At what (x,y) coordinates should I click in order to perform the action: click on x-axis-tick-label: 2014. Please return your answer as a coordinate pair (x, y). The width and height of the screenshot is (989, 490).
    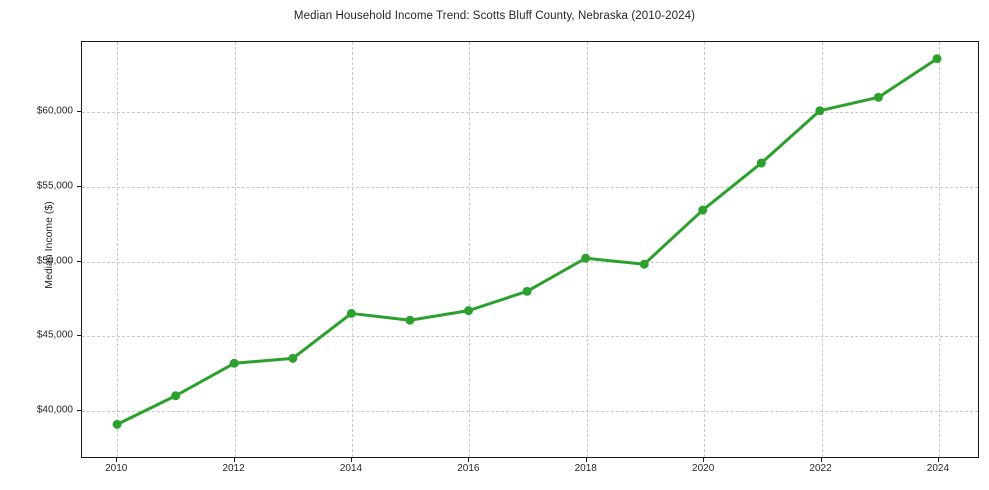
    Looking at the image, I should click on (351, 468).